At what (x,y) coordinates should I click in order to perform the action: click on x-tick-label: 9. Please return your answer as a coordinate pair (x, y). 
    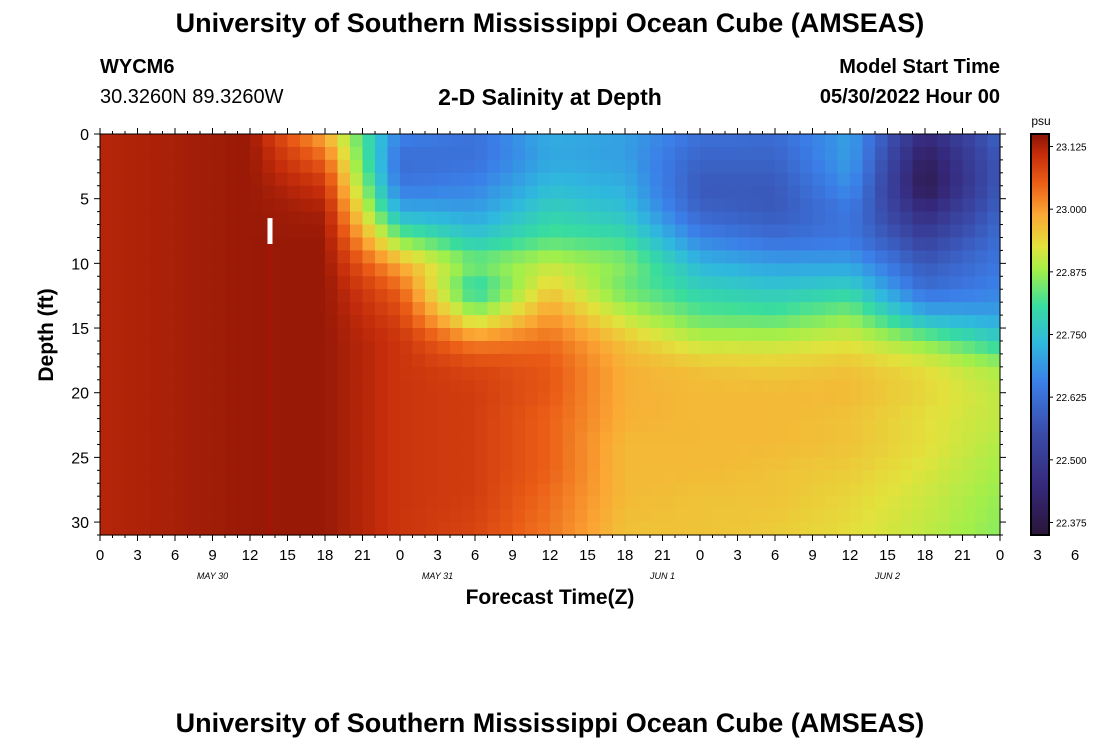
    Looking at the image, I should click on (812, 555).